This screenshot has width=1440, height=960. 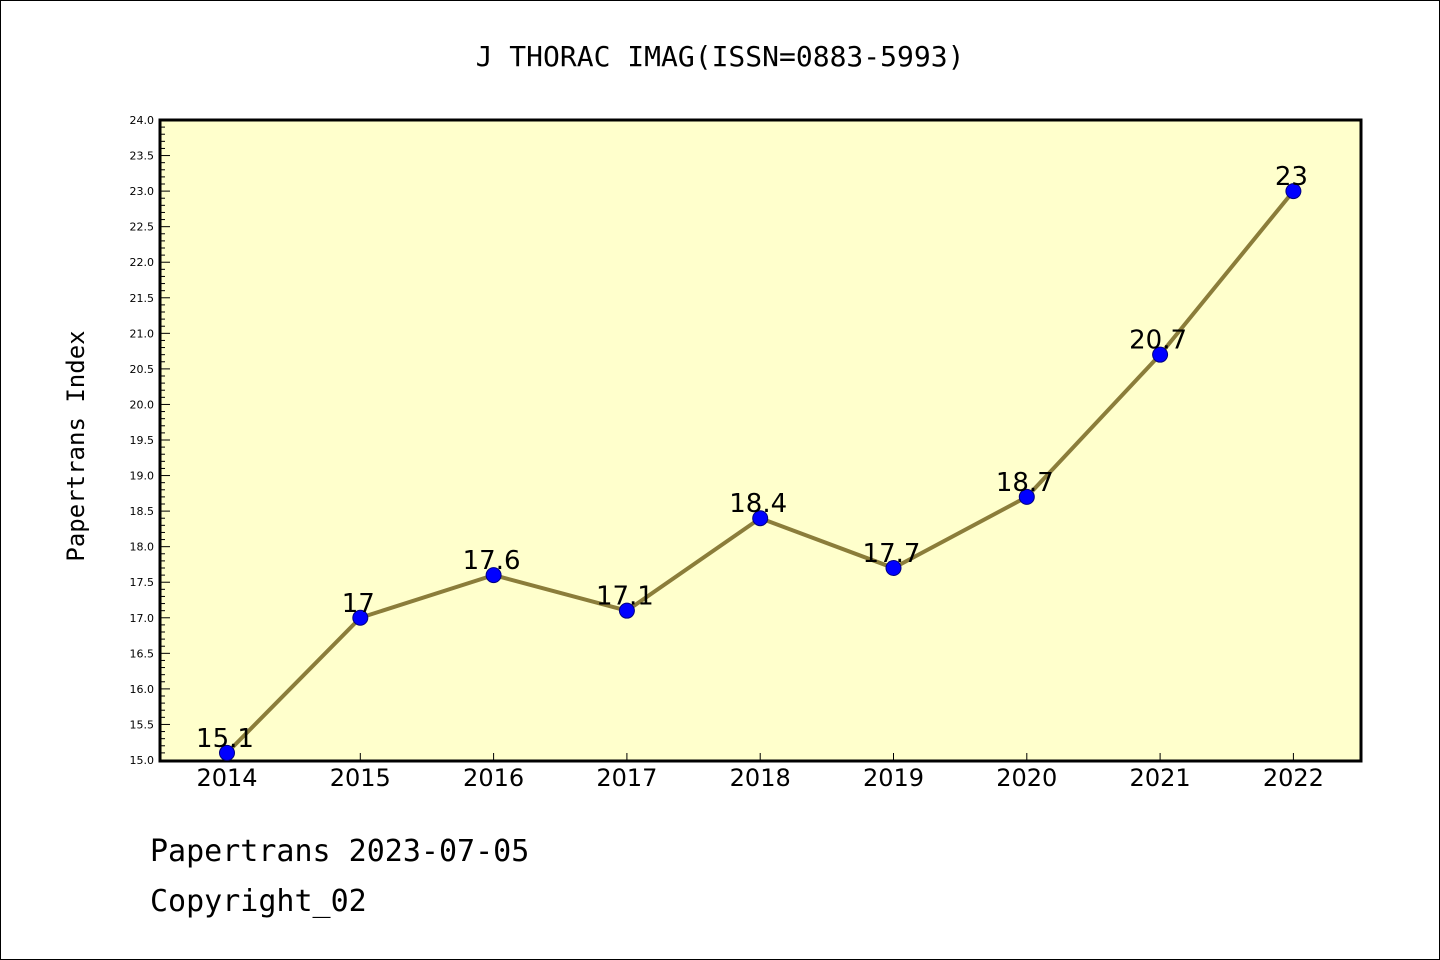 What do you see at coordinates (1025, 483) in the screenshot?
I see `data-label: 18.7` at bounding box center [1025, 483].